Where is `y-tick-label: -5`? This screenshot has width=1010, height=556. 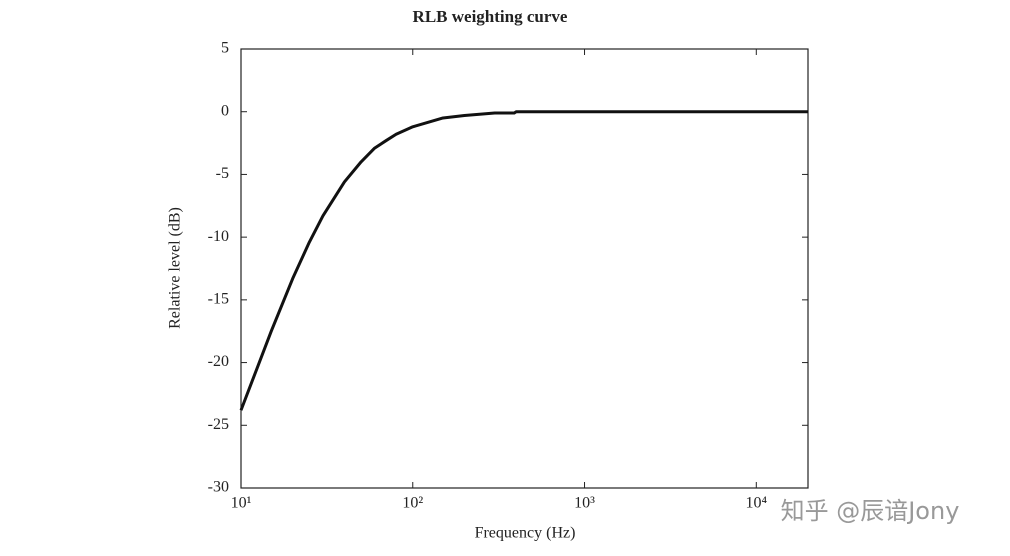 y-tick-label: -5 is located at coordinates (222, 173).